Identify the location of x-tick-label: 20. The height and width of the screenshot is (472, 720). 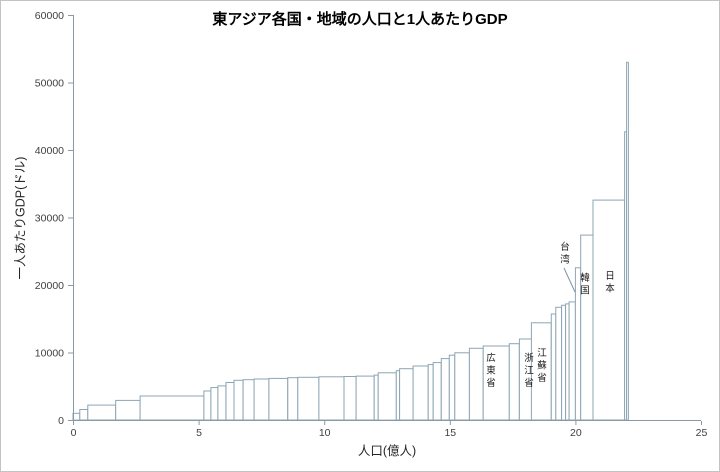
(576, 433).